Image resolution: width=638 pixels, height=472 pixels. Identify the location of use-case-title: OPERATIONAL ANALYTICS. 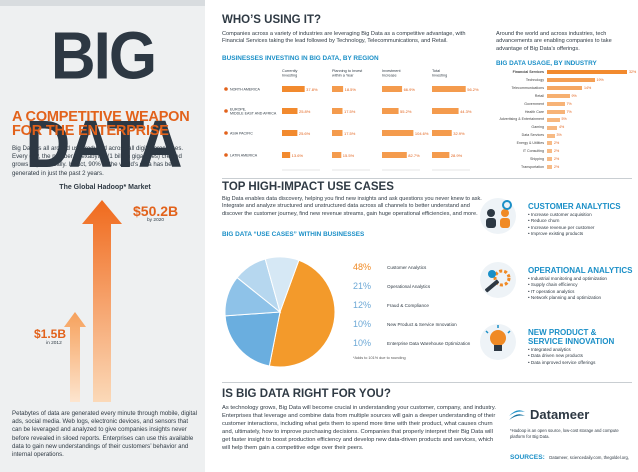
(582, 270).